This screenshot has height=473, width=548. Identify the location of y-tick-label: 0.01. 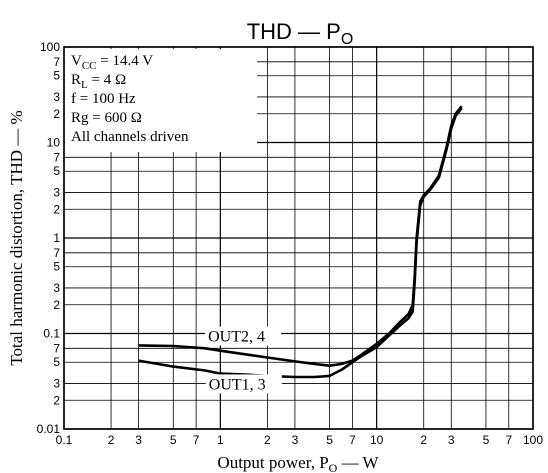
(49, 429).